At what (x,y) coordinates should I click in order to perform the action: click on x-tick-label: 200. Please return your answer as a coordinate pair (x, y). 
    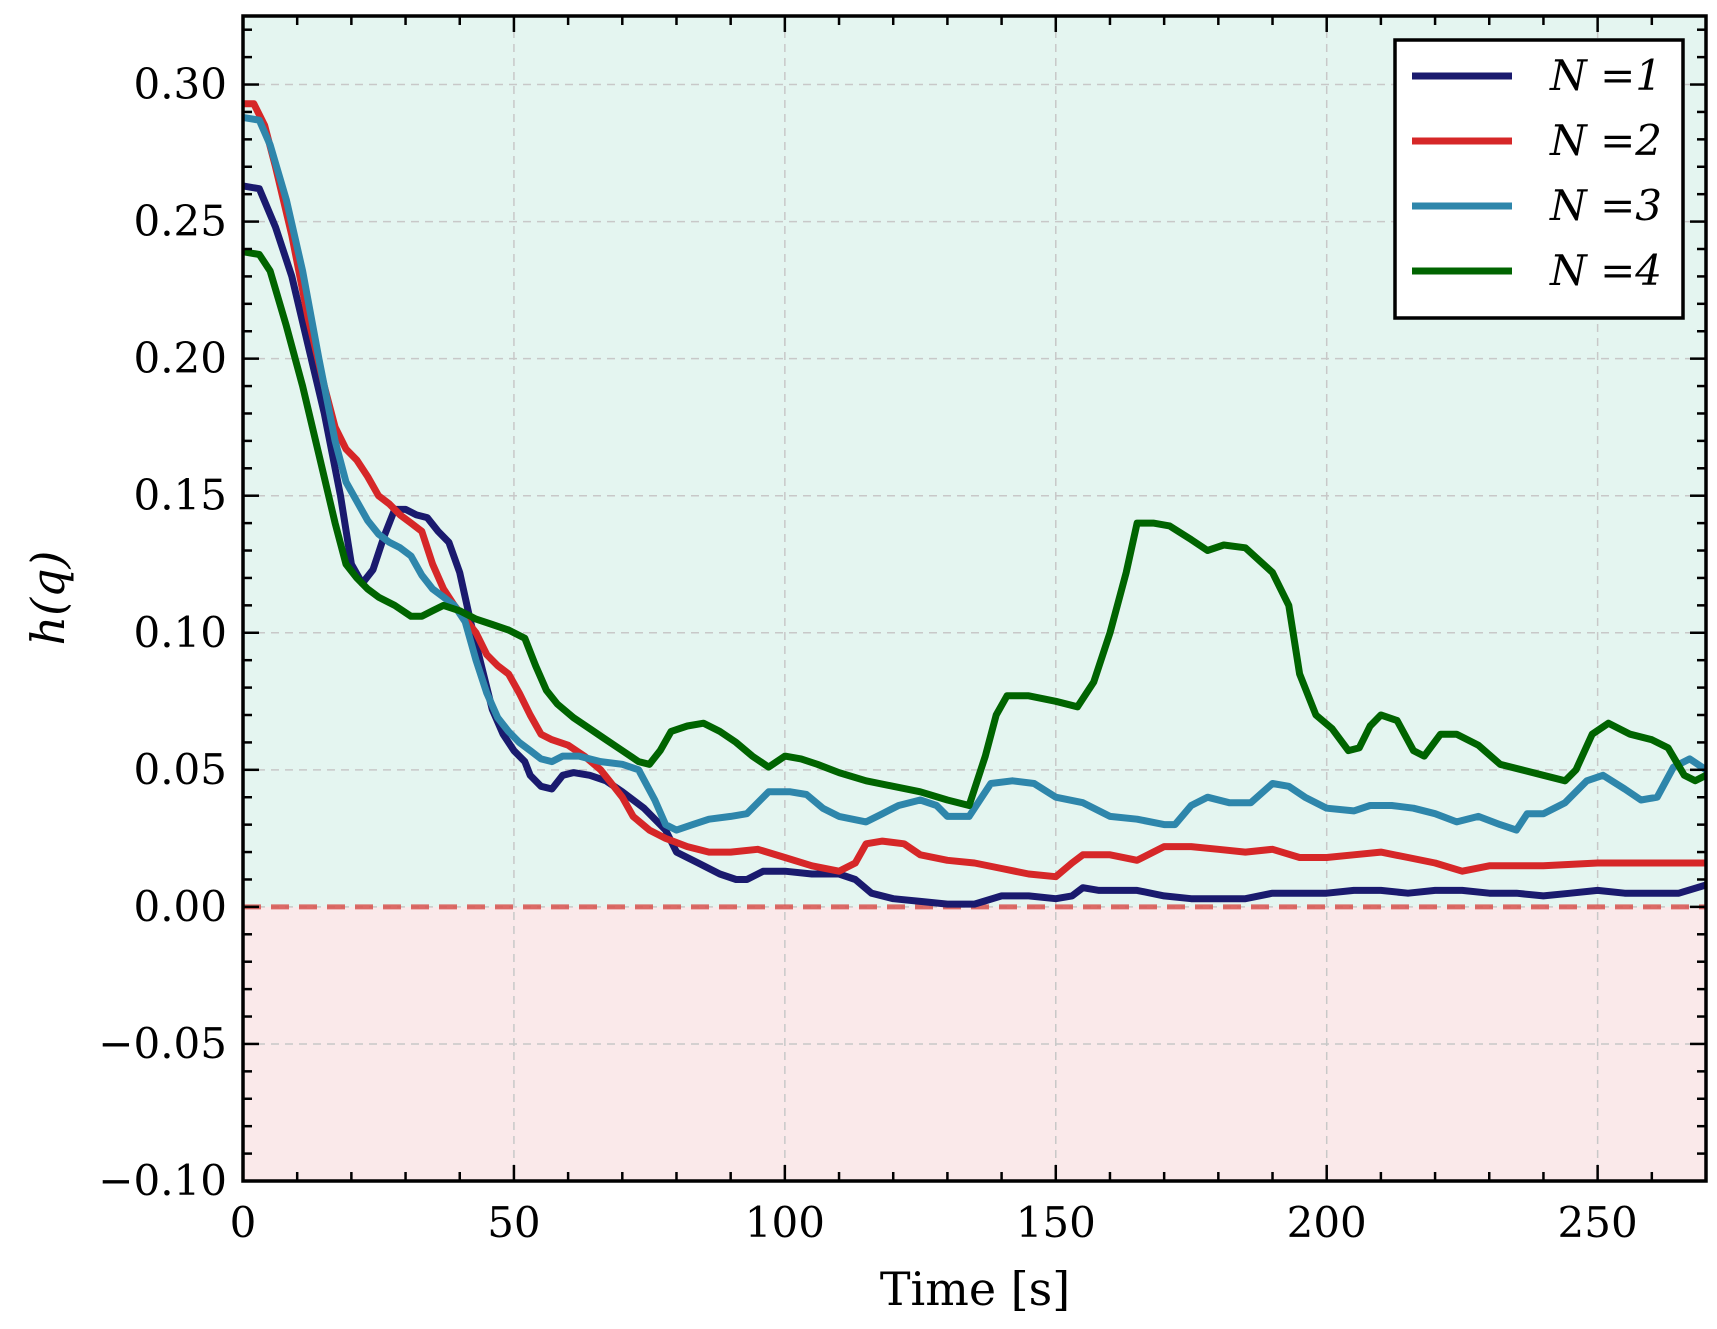
    Looking at the image, I should click on (1327, 1222).